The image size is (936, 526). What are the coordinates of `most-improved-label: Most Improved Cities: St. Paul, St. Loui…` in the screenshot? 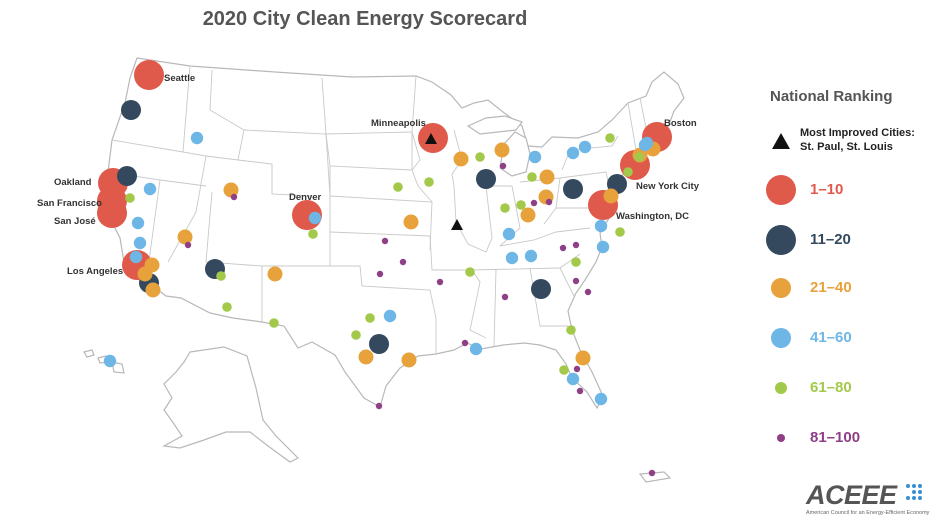 It's located at (868, 140).